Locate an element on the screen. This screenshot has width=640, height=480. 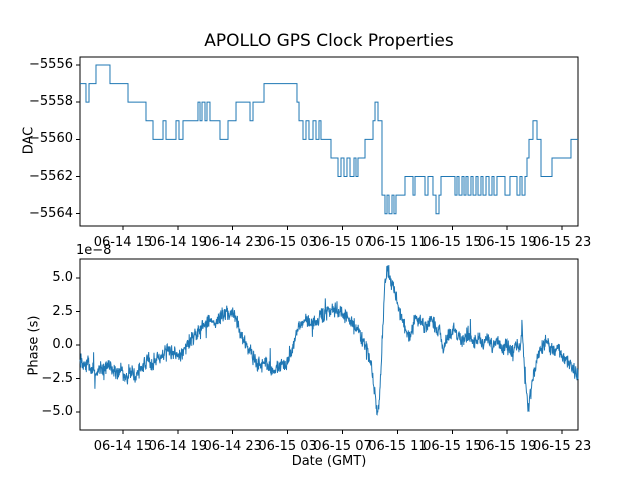
y-tick-label: −5556 is located at coordinates (51, 64).